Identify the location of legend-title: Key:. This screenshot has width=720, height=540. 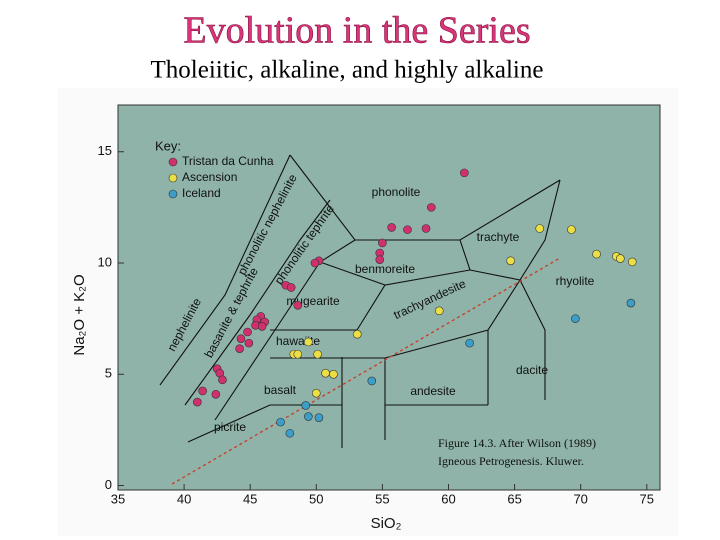
(168, 145).